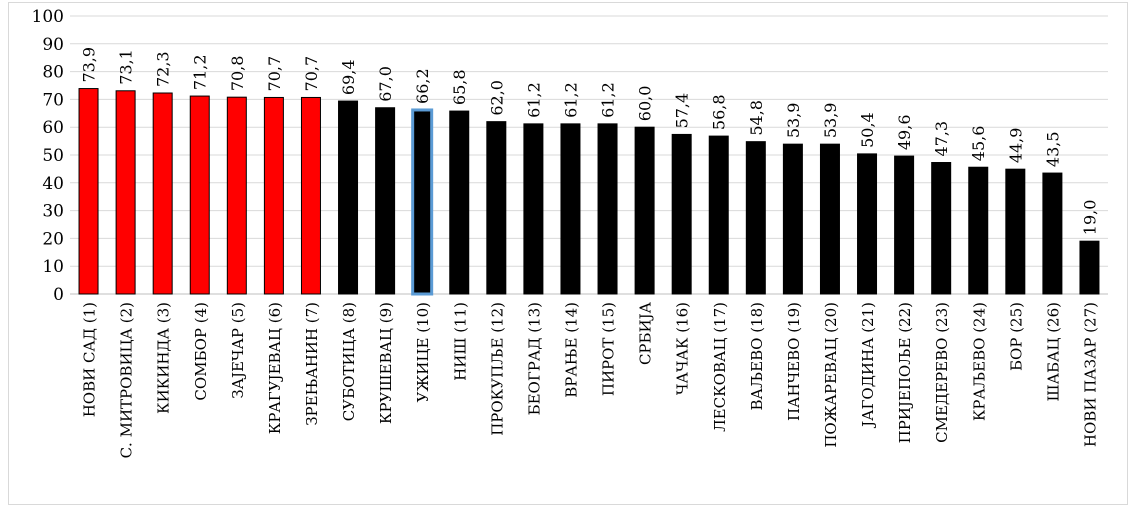  What do you see at coordinates (459, 87) in the screenshot?
I see `data-label: 65,8` at bounding box center [459, 87].